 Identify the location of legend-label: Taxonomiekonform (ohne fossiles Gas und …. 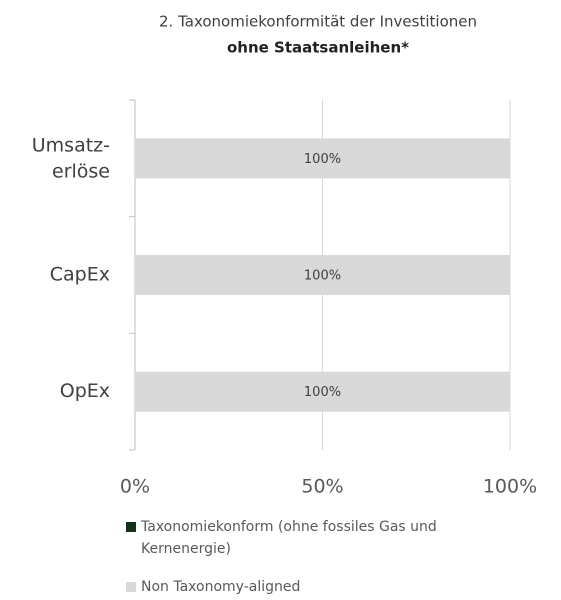
(289, 538).